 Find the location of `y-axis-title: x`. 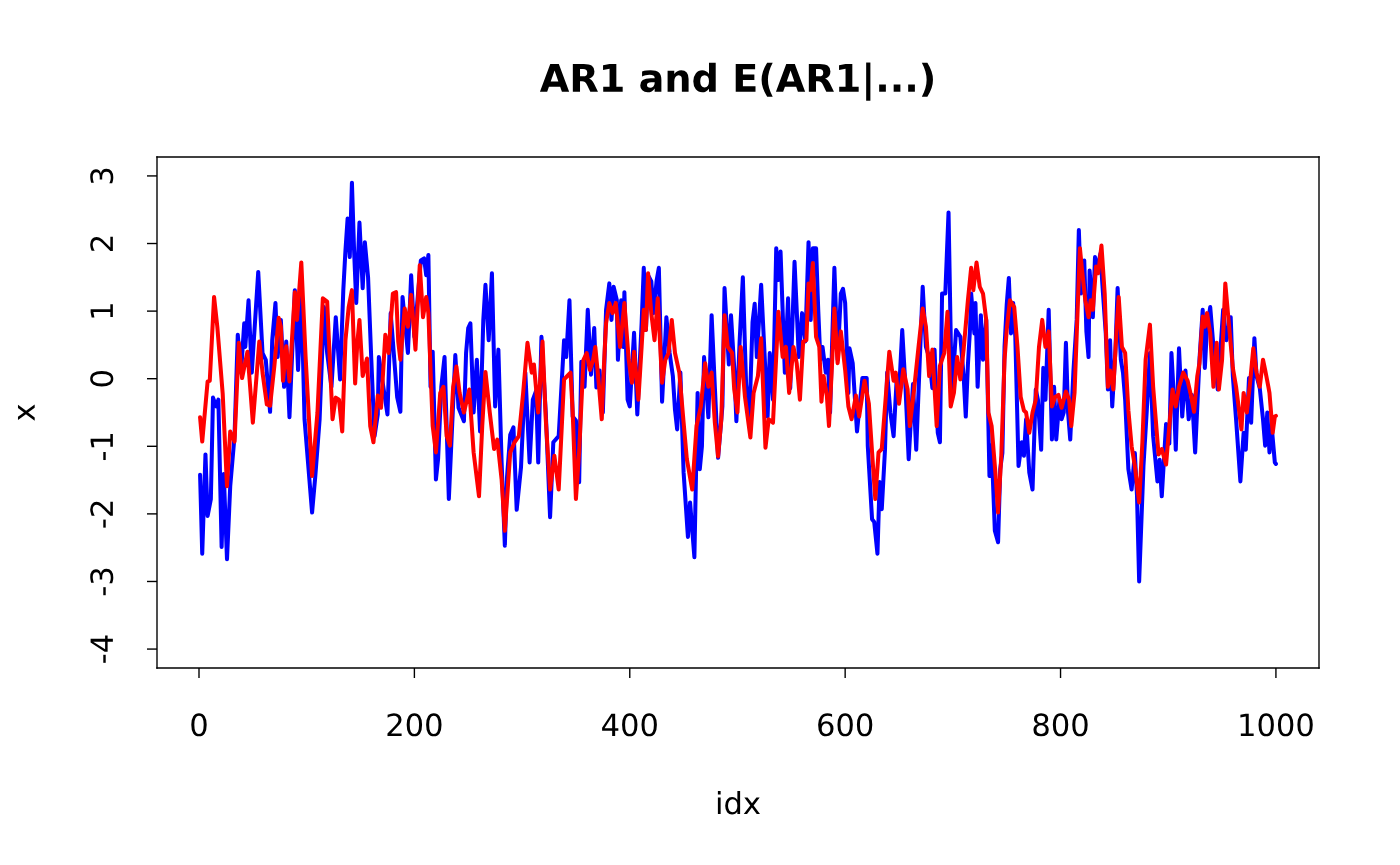

y-axis-title: x is located at coordinates (26, 412).